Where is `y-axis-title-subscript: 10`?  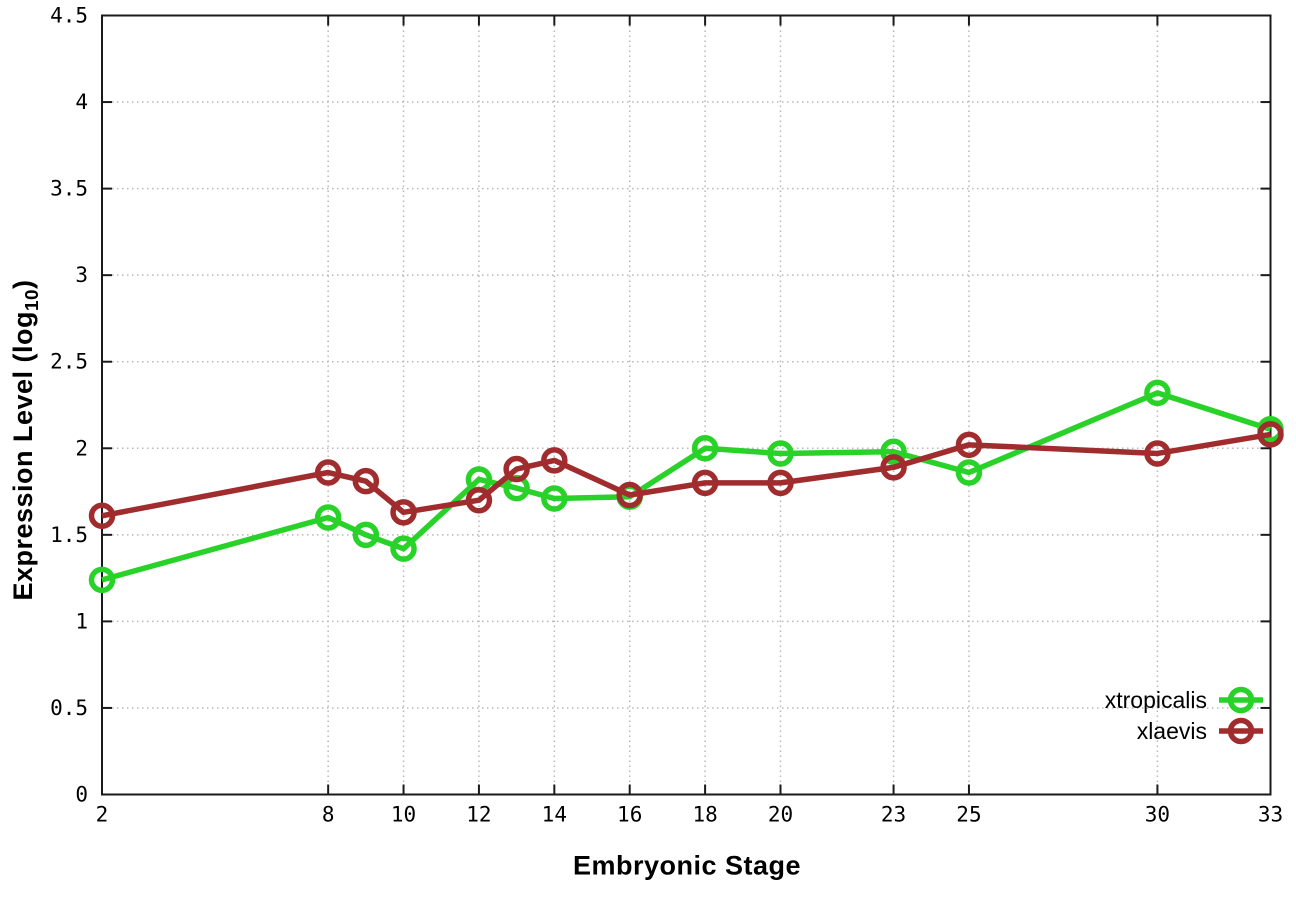 y-axis-title-subscript: 10 is located at coordinates (33, 299).